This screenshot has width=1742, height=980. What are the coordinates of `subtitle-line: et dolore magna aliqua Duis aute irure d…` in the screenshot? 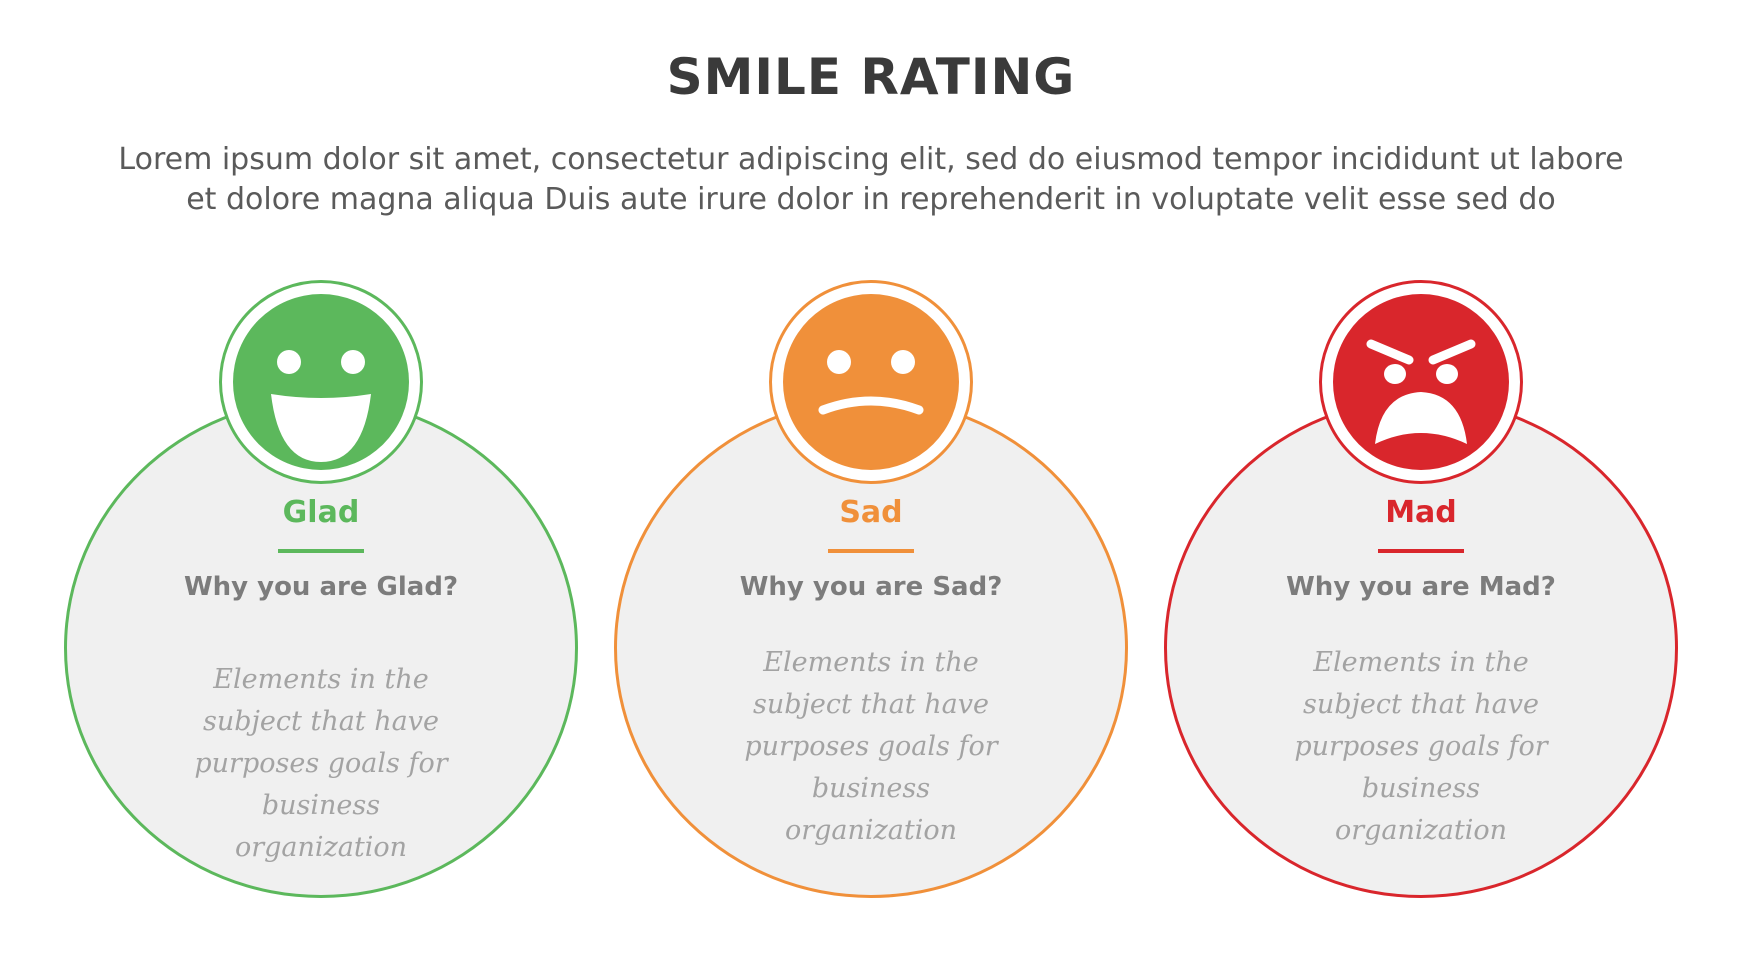 It's located at (871, 199).